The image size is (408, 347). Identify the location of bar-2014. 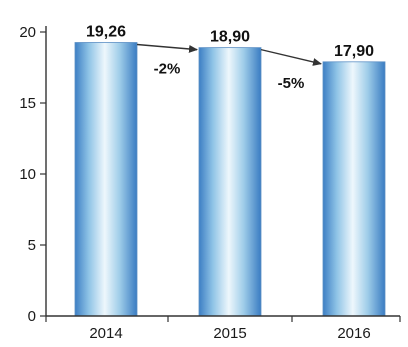
(106, 179).